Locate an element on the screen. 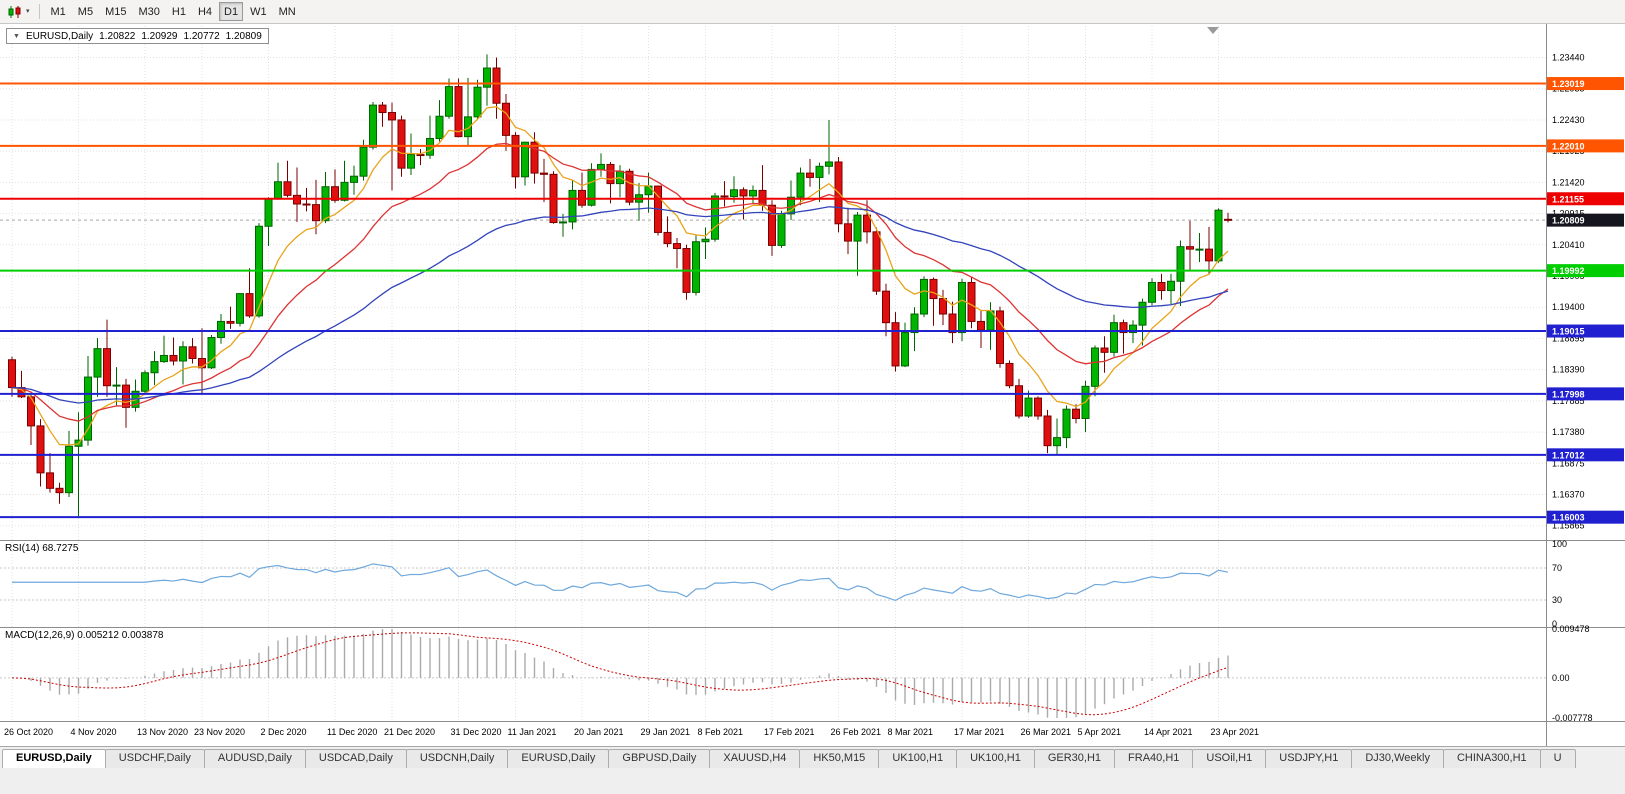 The width and height of the screenshot is (1625, 794). chart-tab-usdjpy-h1: USDJPY,H1 is located at coordinates (1309, 758).